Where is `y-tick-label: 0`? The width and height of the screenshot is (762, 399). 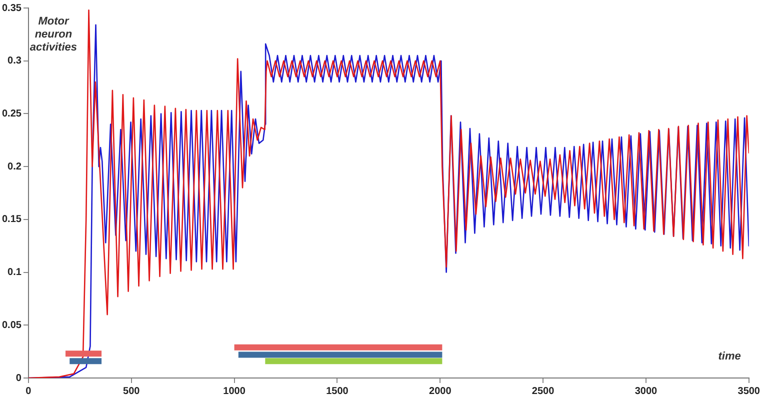
y-tick-label: 0 is located at coordinates (19, 378).